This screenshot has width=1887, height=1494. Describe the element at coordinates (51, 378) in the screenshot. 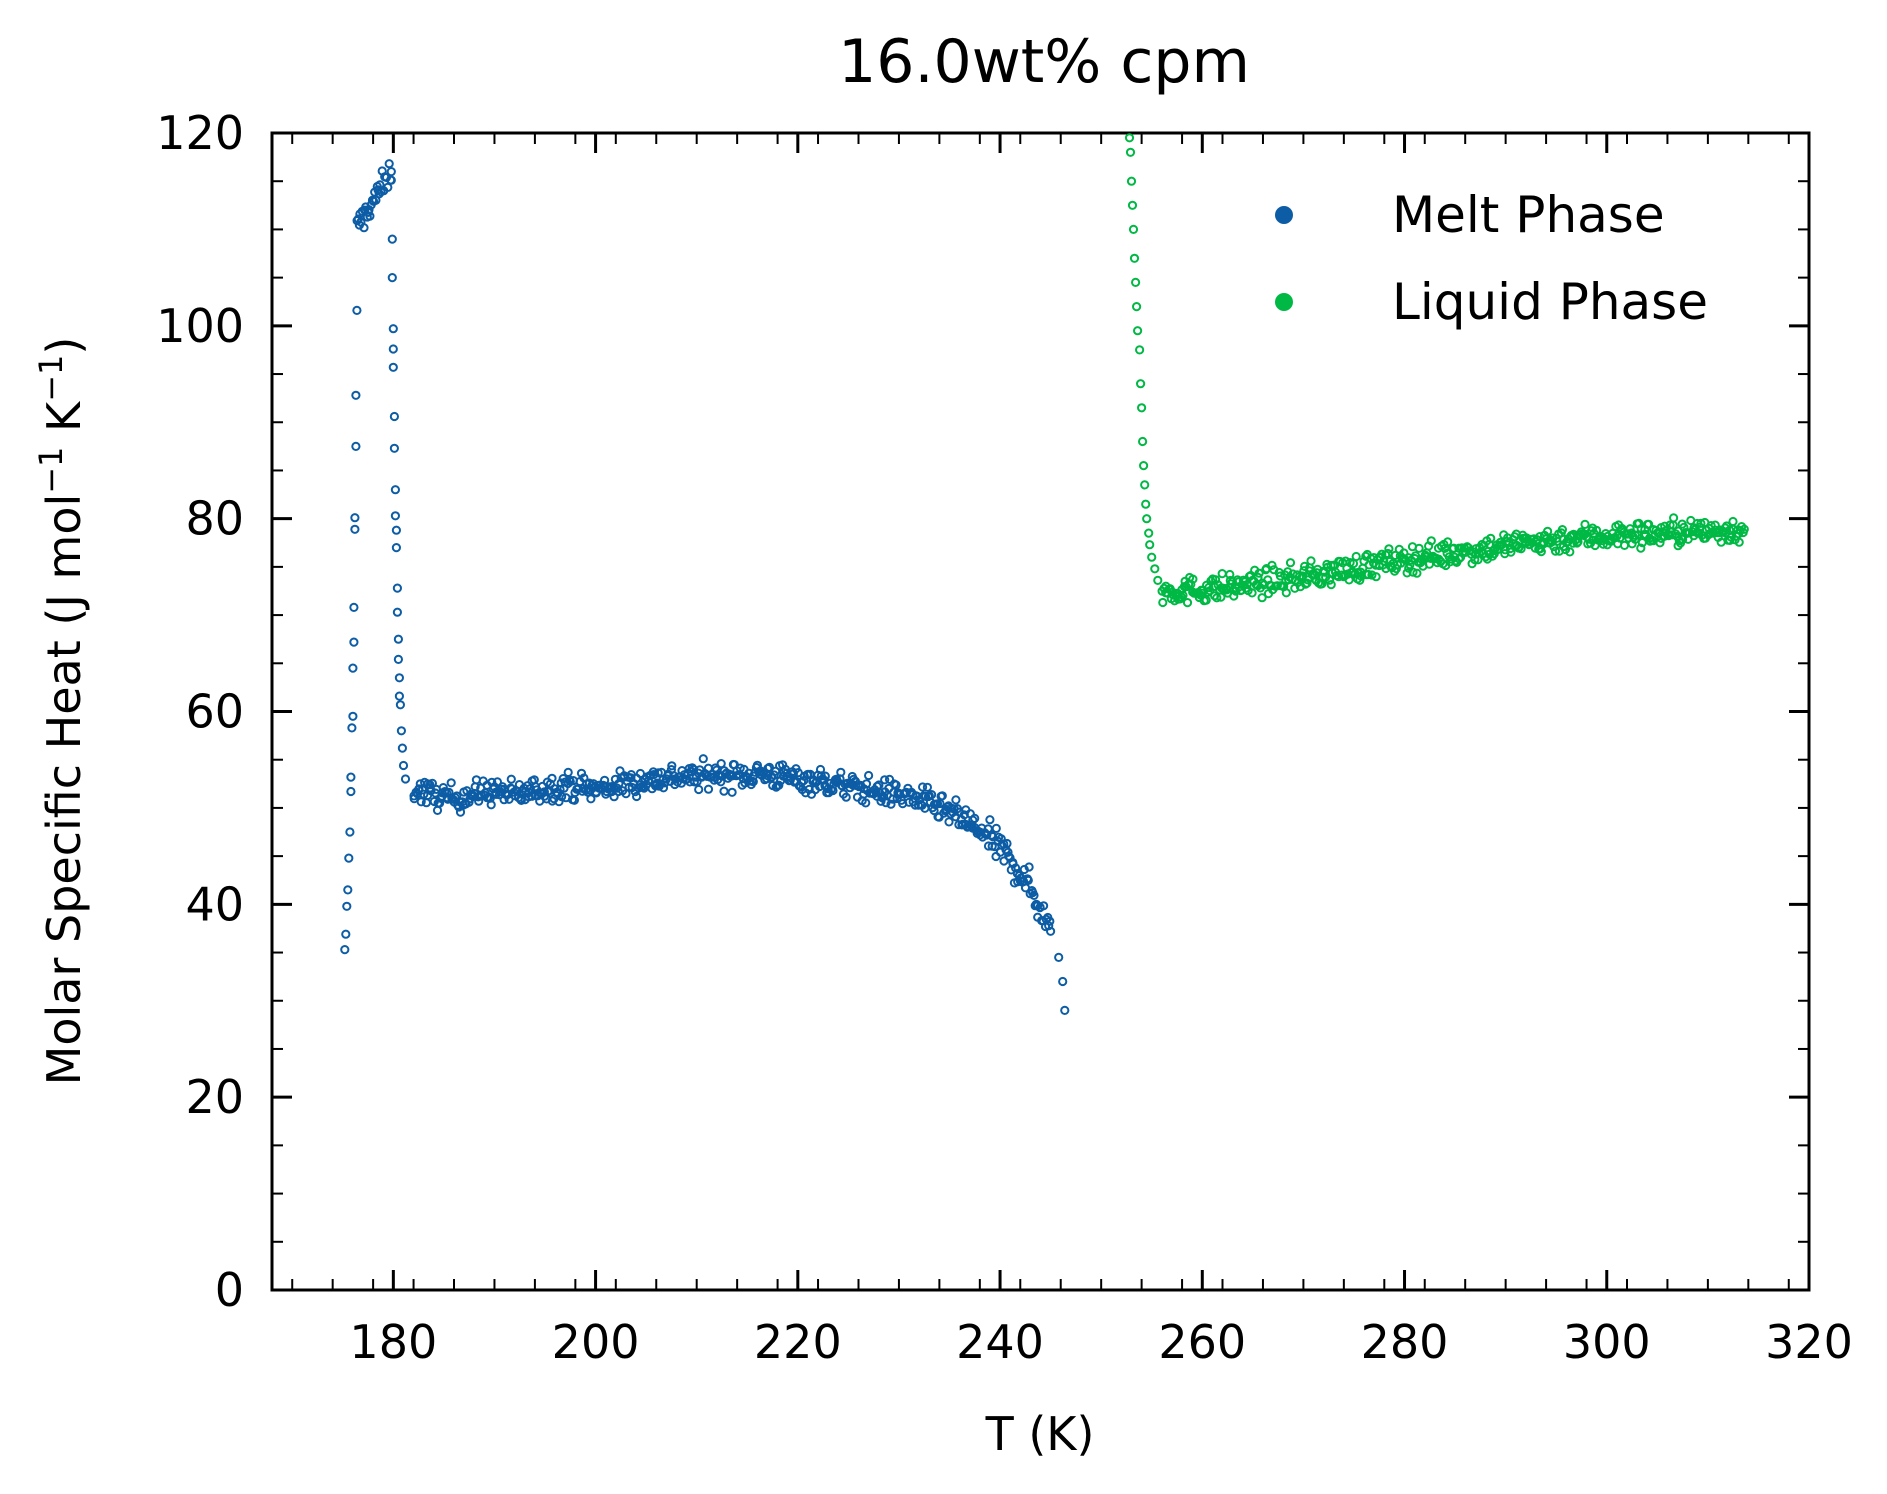

I see `y-axis-title-sup2: −1` at that location.